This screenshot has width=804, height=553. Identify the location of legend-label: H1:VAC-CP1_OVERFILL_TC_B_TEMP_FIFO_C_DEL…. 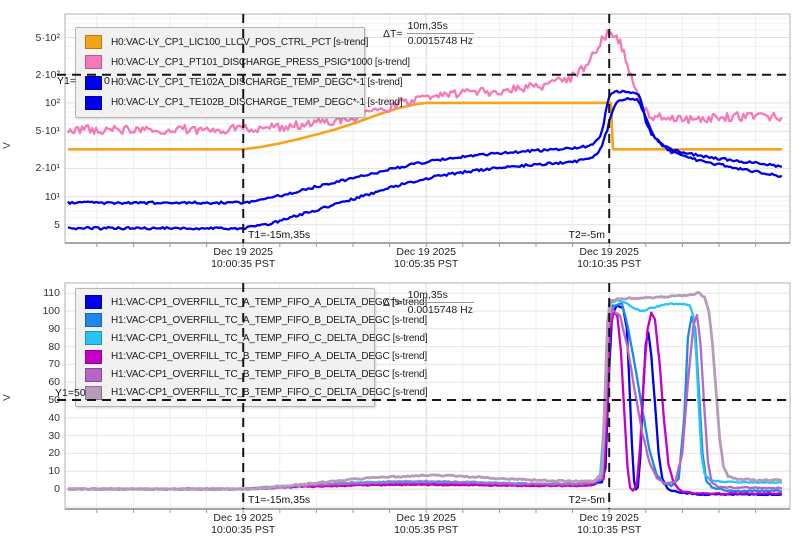
(269, 393).